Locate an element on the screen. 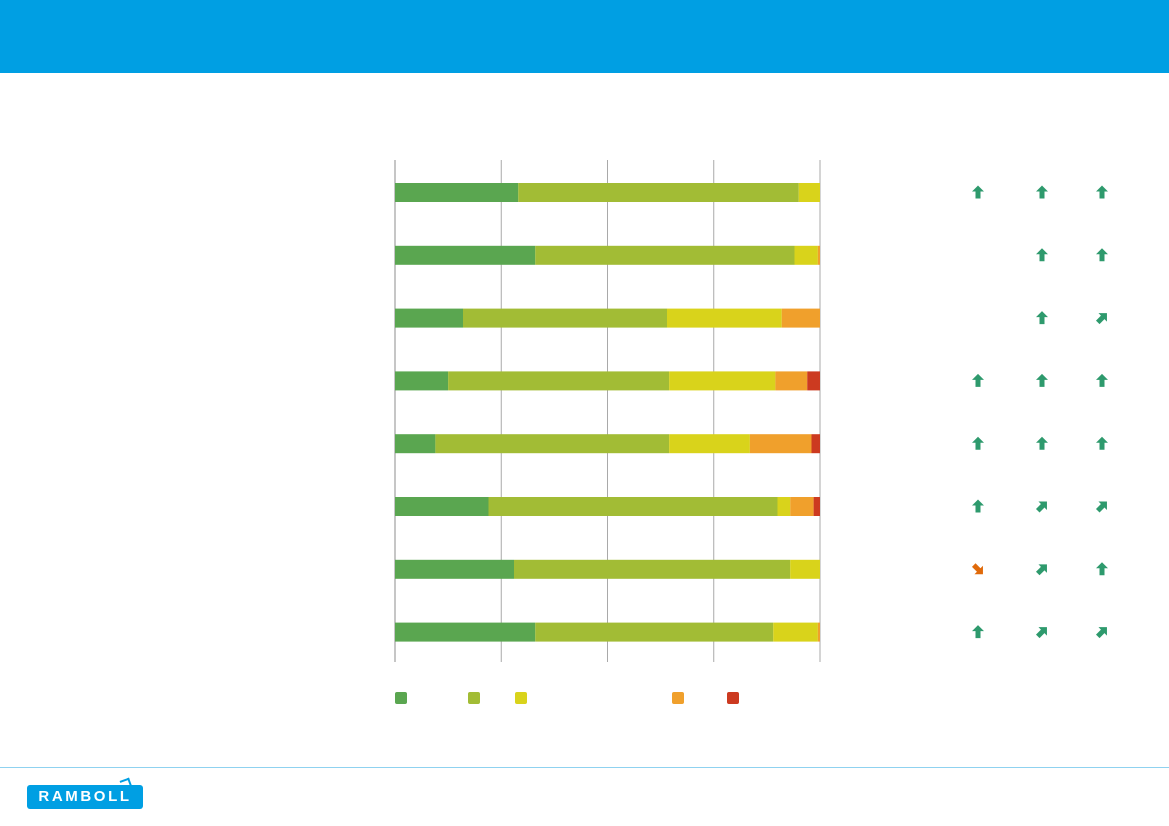 The width and height of the screenshot is (1169, 826). bar-segment-row3-series1 is located at coordinates (429, 318).